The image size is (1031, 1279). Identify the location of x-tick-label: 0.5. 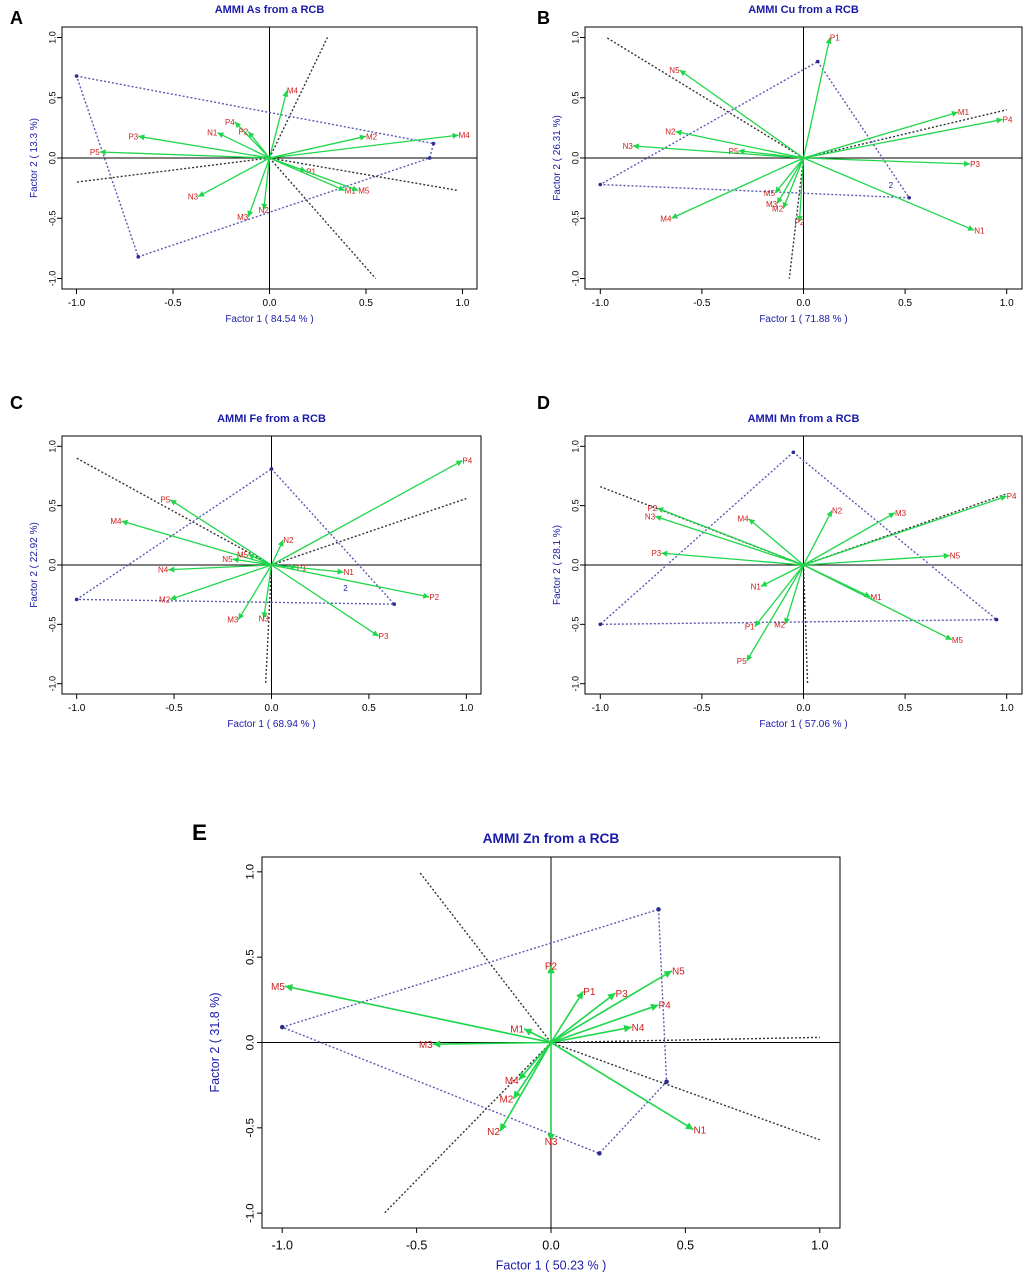
(905, 303).